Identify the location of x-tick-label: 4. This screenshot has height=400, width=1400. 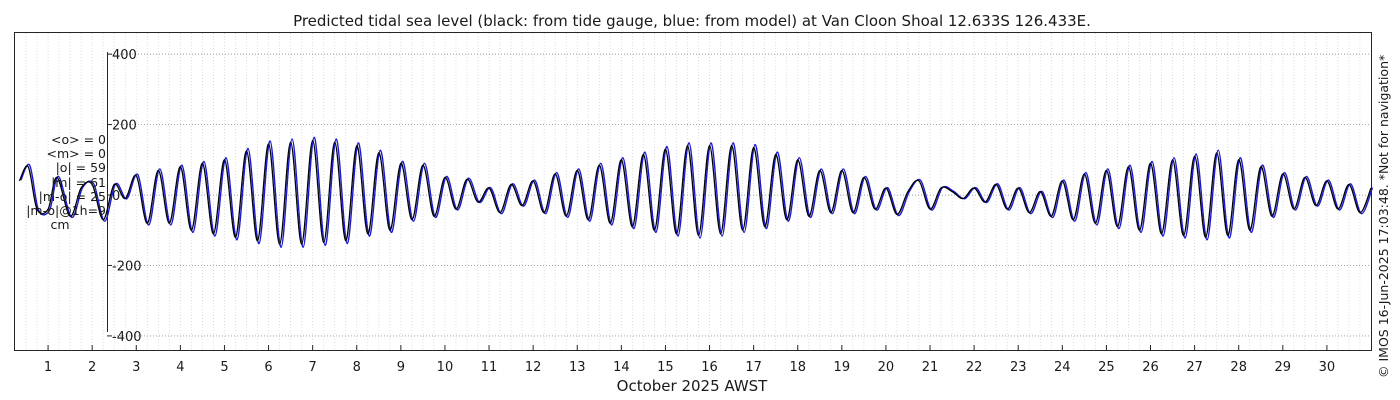
(180, 367).